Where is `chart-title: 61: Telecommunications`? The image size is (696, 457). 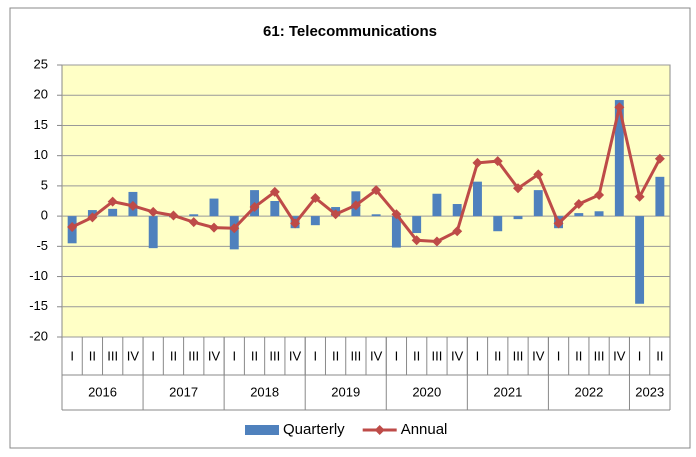
chart-title: 61: Telecommunications is located at coordinates (350, 31).